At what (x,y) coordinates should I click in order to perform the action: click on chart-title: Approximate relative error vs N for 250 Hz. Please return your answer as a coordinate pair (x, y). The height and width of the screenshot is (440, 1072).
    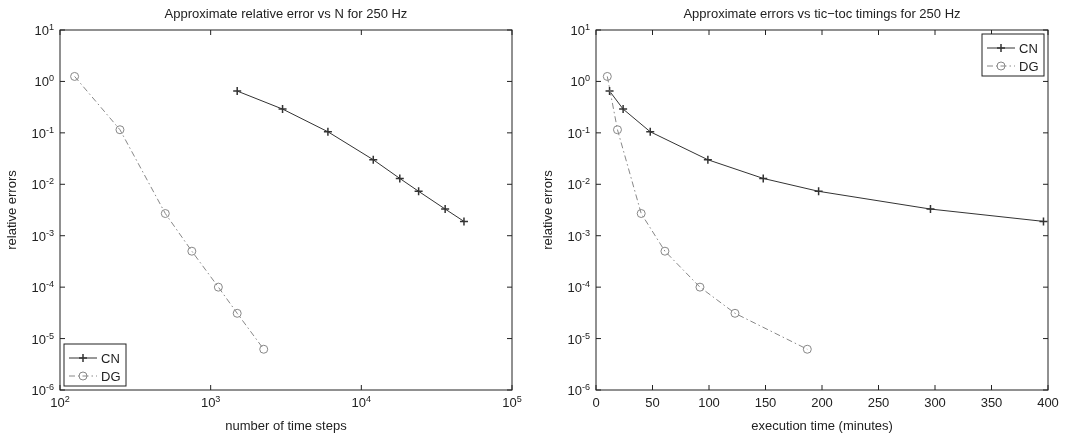
    Looking at the image, I should click on (286, 13).